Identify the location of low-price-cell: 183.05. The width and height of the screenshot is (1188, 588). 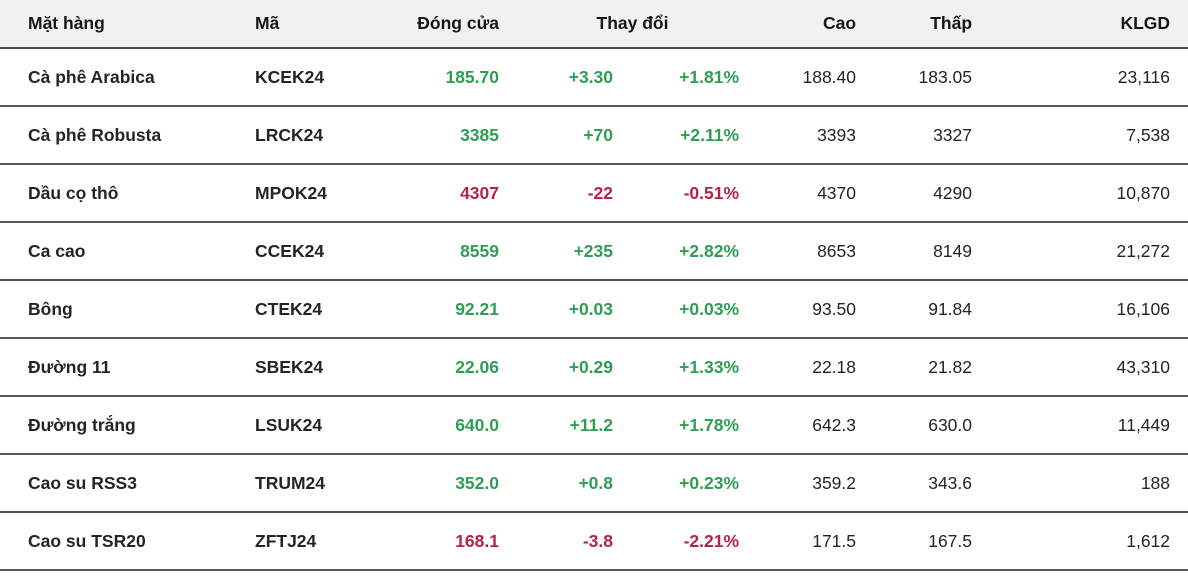
(945, 76).